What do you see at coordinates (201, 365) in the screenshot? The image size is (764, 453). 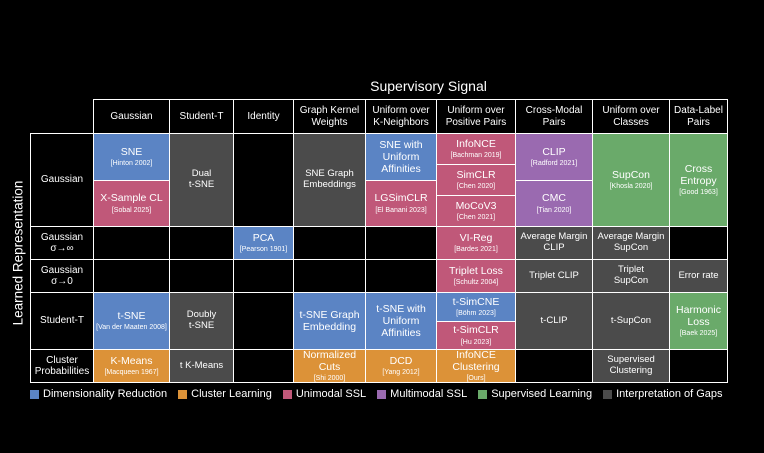 I see `method-name: t K-Means` at bounding box center [201, 365].